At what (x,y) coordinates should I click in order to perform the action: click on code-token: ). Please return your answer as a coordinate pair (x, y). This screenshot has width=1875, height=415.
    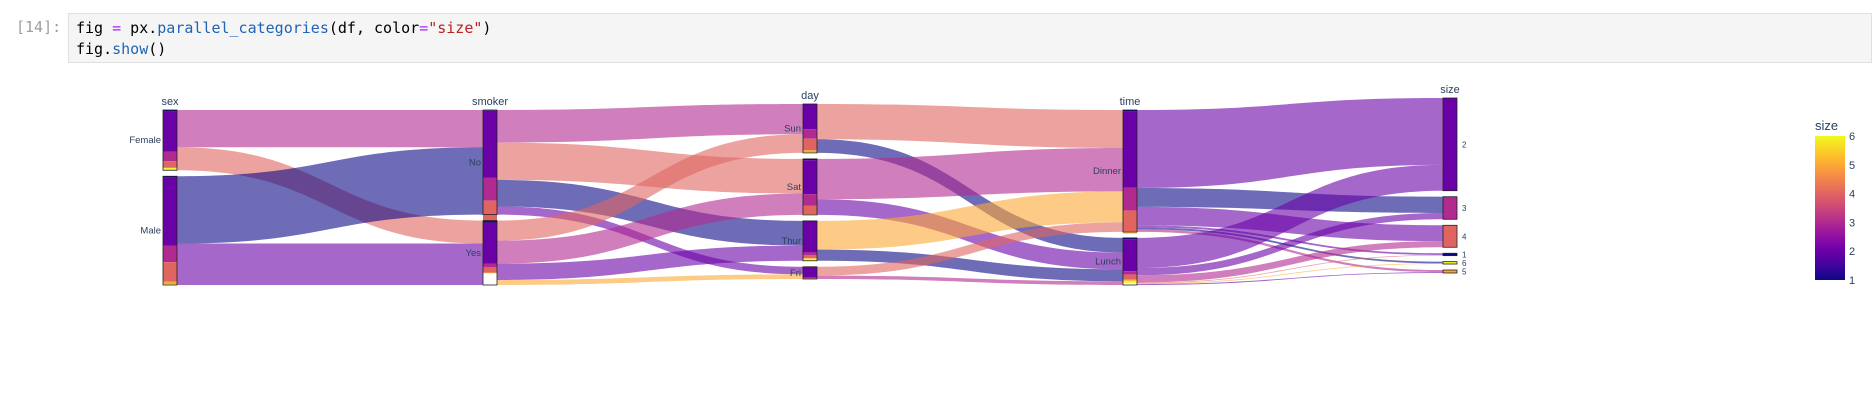
    Looking at the image, I should click on (487, 28).